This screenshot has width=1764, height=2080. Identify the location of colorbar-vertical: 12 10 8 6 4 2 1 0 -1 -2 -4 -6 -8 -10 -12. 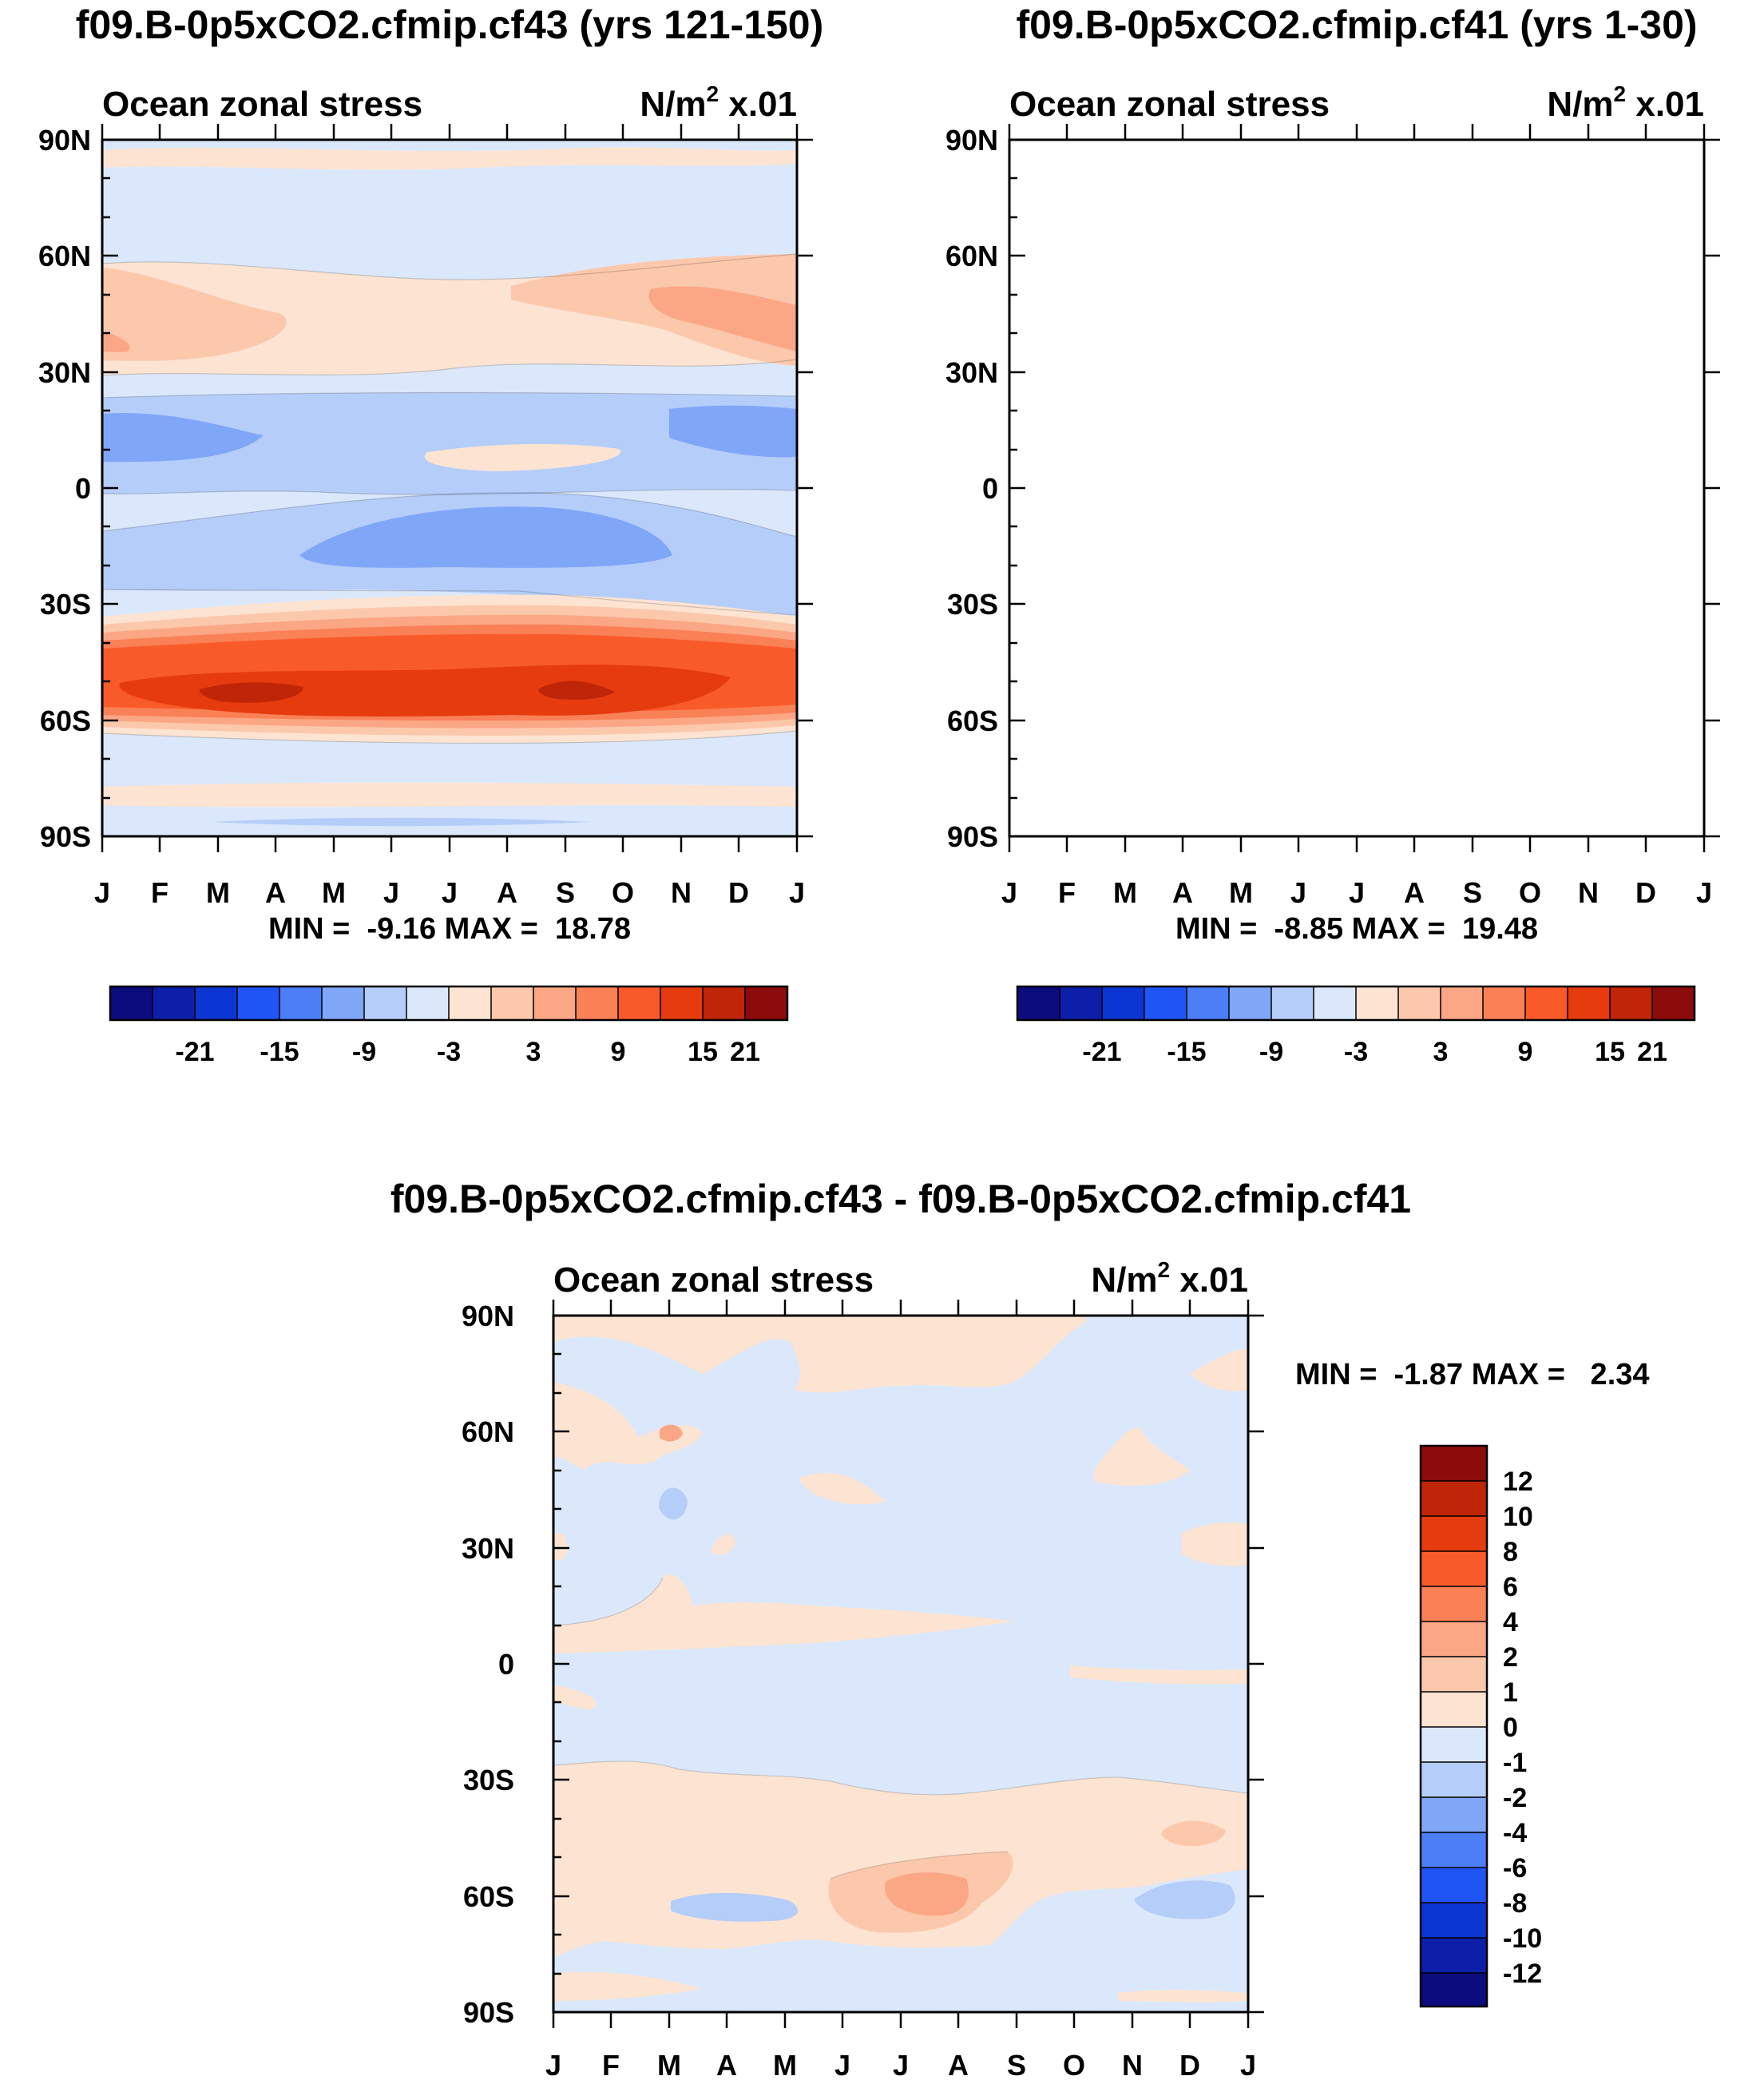
(1480, 1726).